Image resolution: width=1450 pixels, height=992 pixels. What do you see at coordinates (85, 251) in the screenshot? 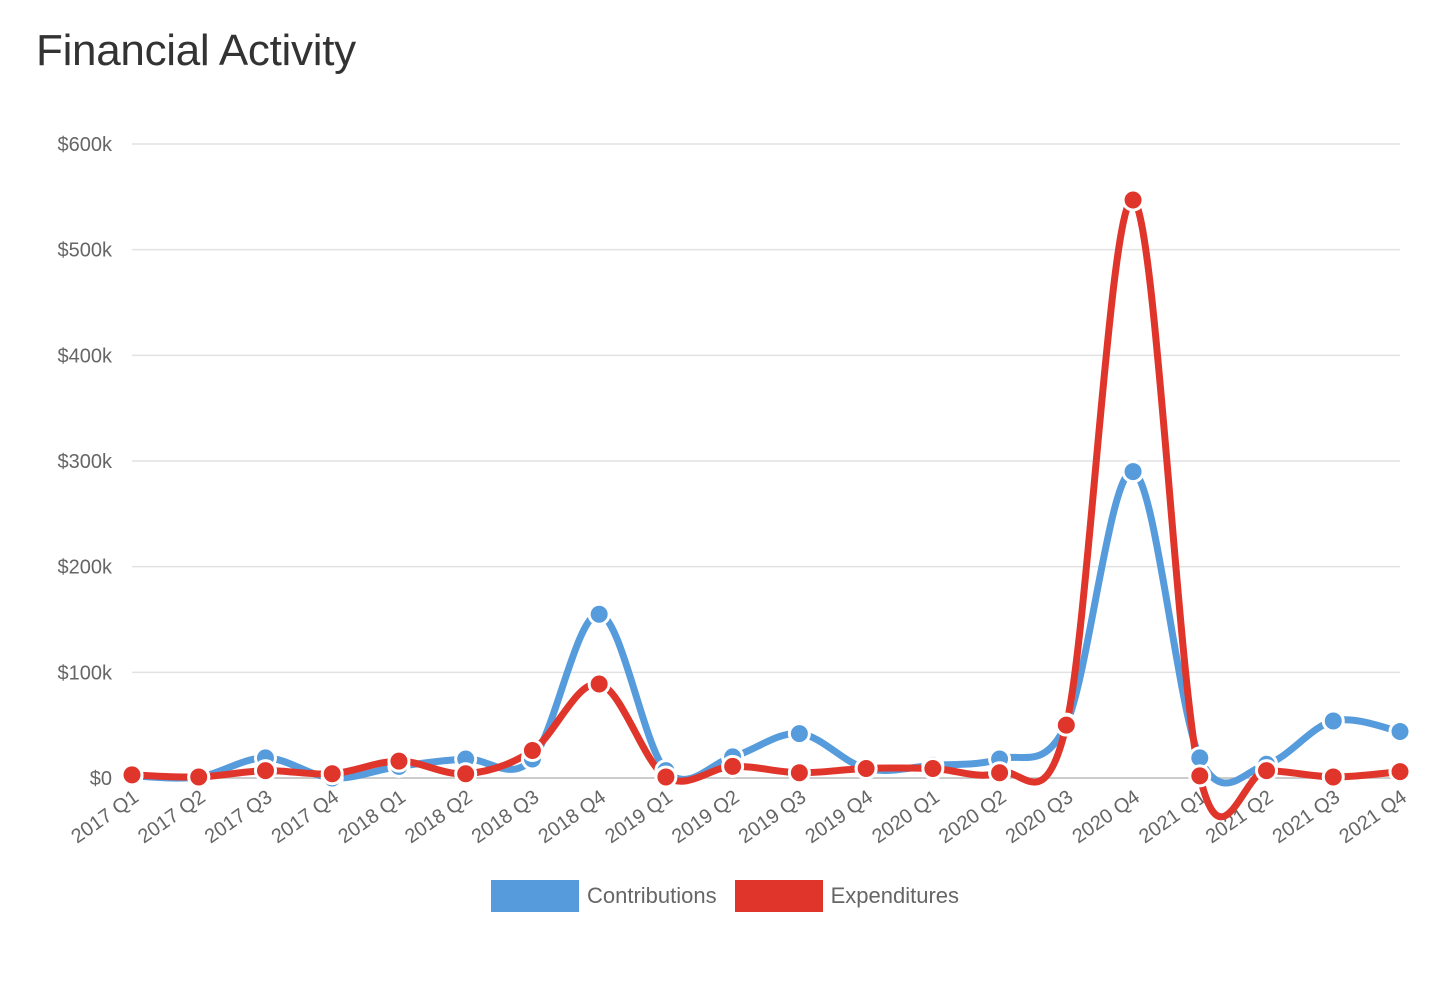
I see `y-tick-label: $500k` at bounding box center [85, 251].